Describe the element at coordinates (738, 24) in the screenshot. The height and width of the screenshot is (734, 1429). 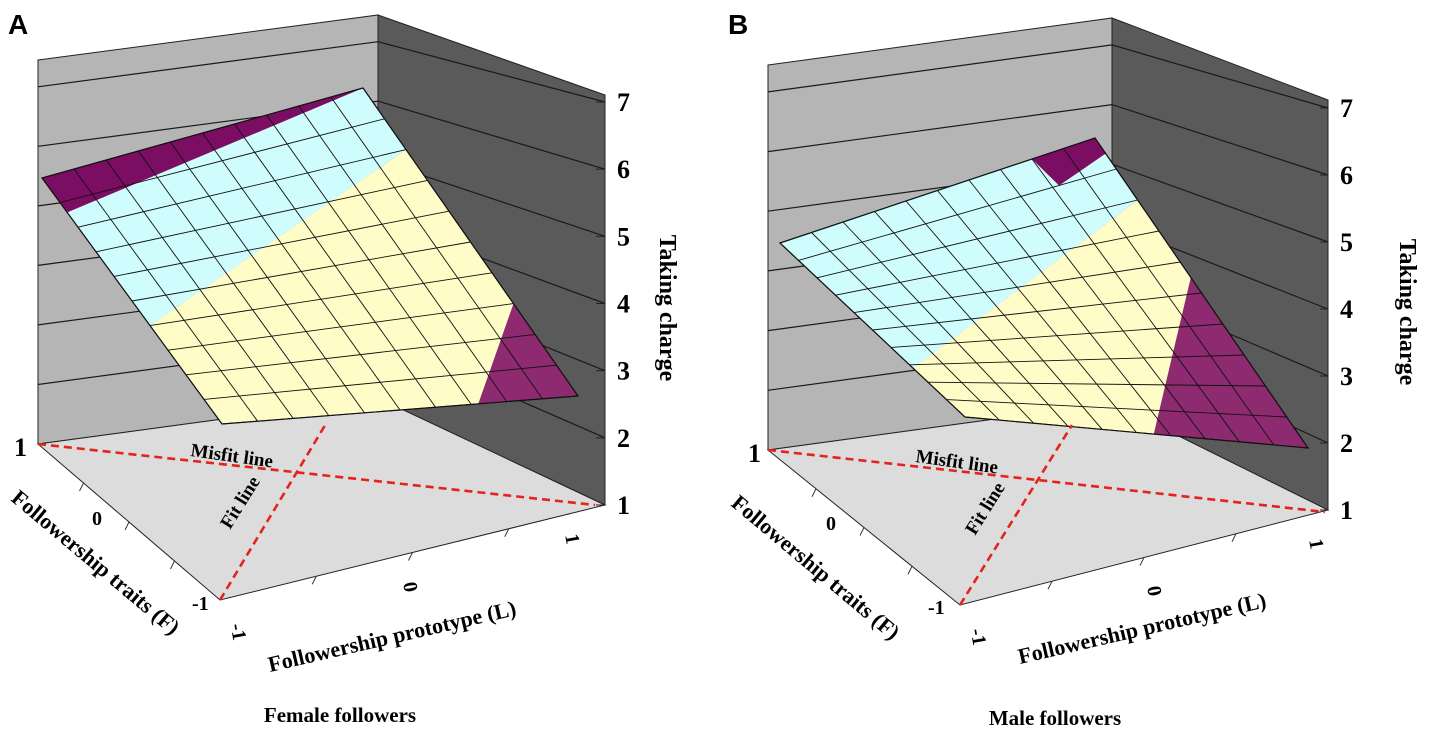
I see `panel-letter: B` at that location.